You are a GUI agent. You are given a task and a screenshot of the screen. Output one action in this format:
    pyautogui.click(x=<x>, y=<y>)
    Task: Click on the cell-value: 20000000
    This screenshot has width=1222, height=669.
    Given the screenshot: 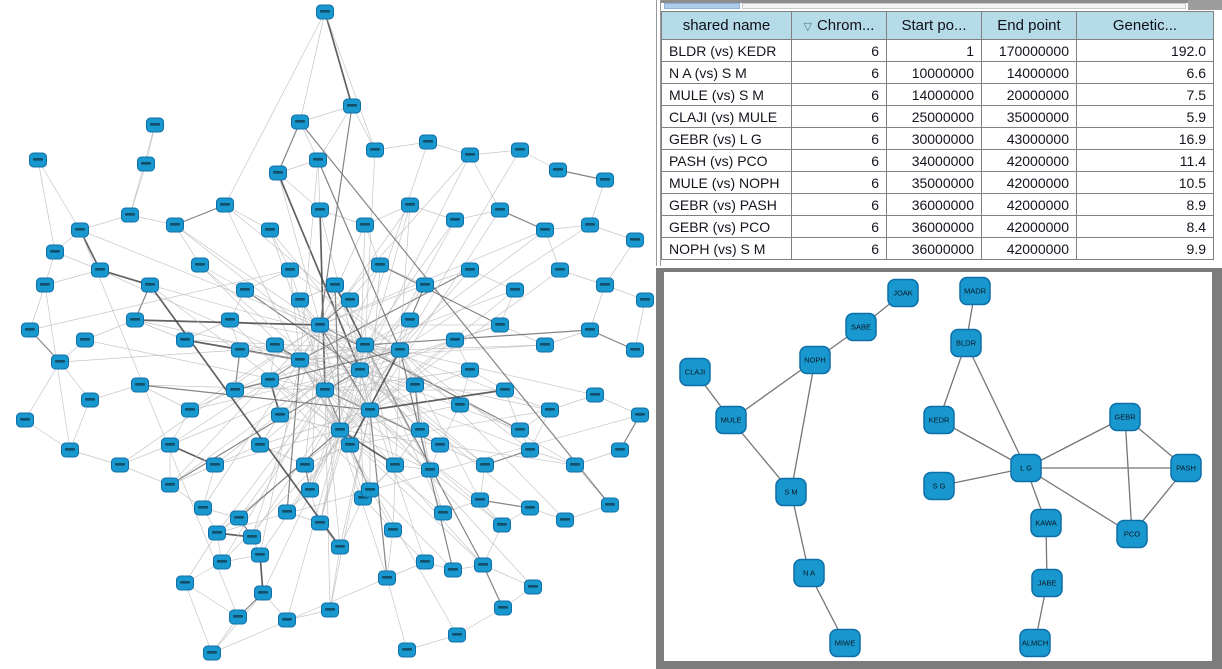 What is the action you would take?
    pyautogui.click(x=1029, y=94)
    